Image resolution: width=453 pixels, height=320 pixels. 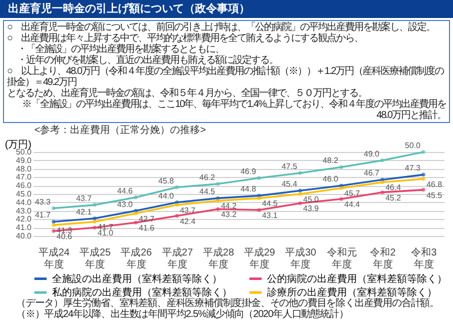 What do you see at coordinates (120, 130) in the screenshot?
I see `chart-subtitle: <参考：出産費用（正常分娩）の推移>` at bounding box center [120, 130].